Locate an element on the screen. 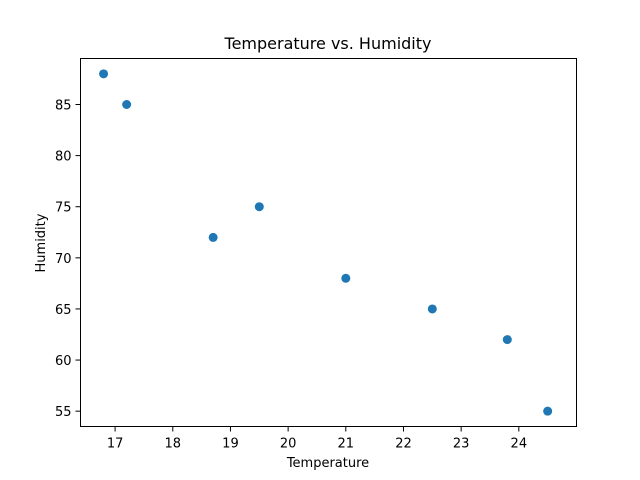  x-tick-label: 23 is located at coordinates (461, 444).